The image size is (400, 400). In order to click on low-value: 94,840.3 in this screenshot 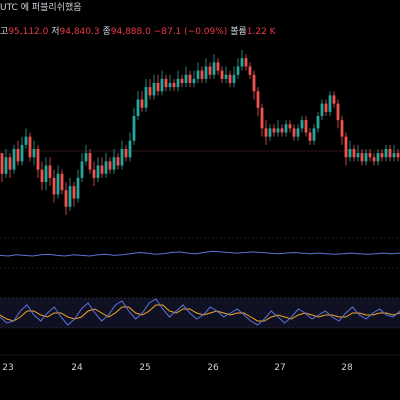, I will do `click(79, 32)`.